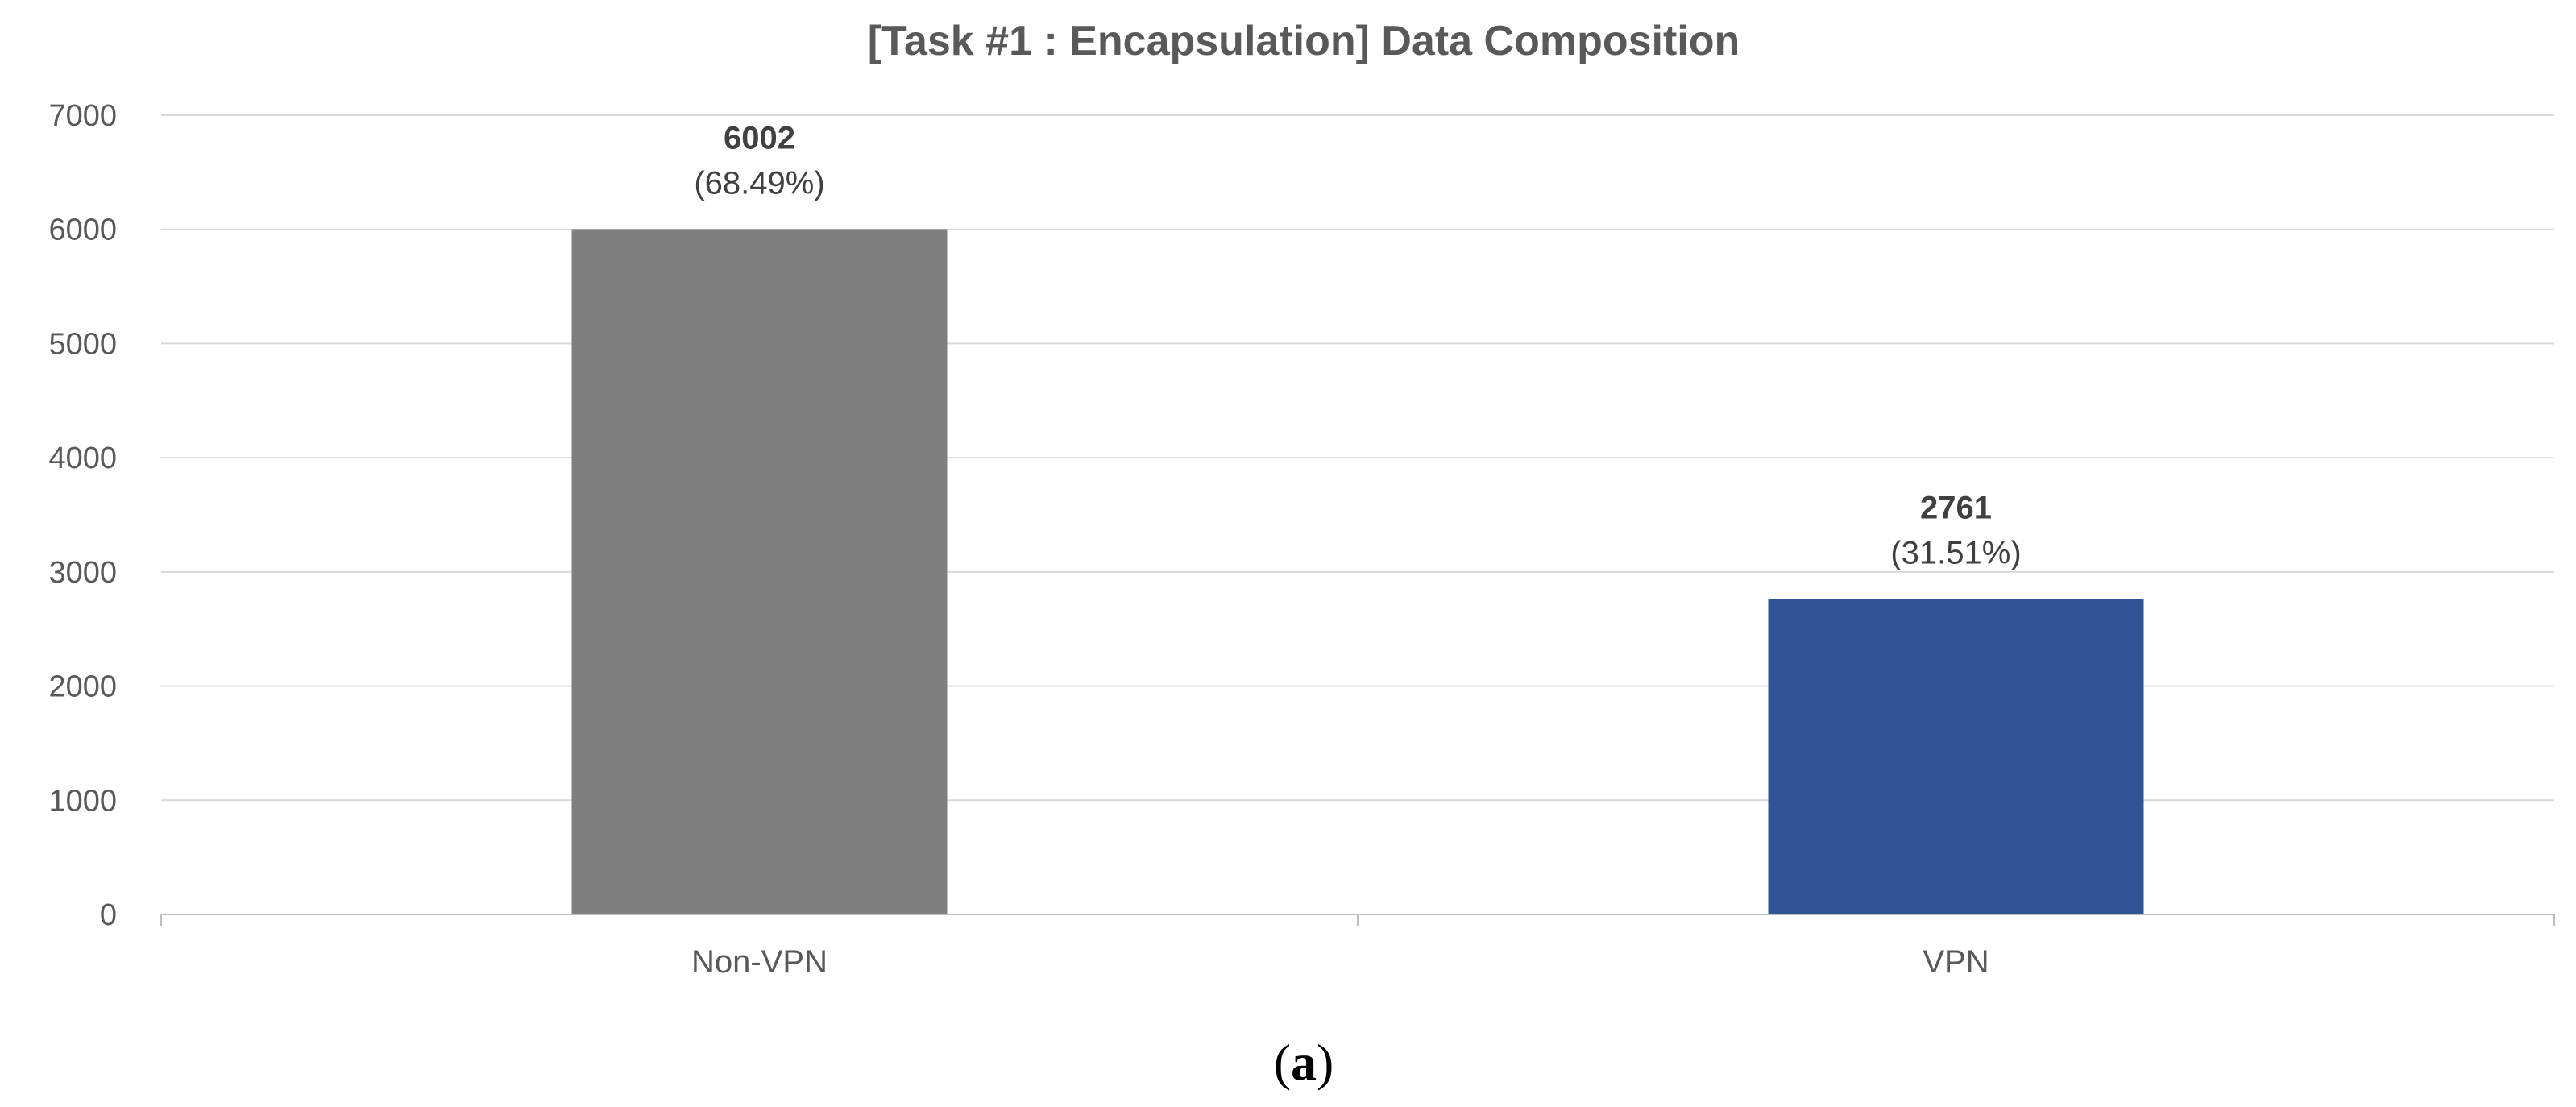  What do you see at coordinates (108, 915) in the screenshot?
I see `y-tick-label: 0` at bounding box center [108, 915].